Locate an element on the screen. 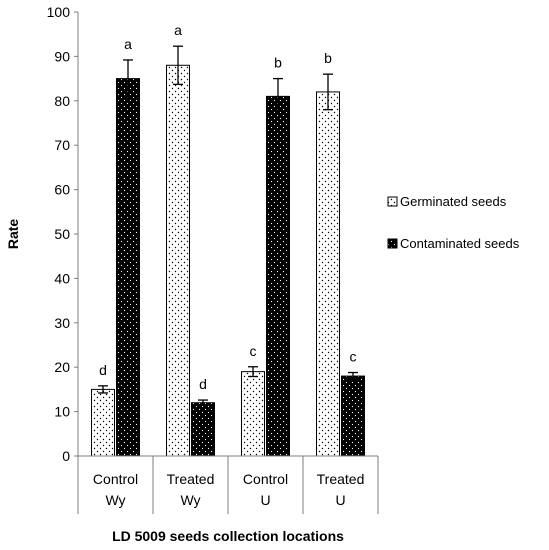  y-axis-title: Rate is located at coordinates (13, 234).